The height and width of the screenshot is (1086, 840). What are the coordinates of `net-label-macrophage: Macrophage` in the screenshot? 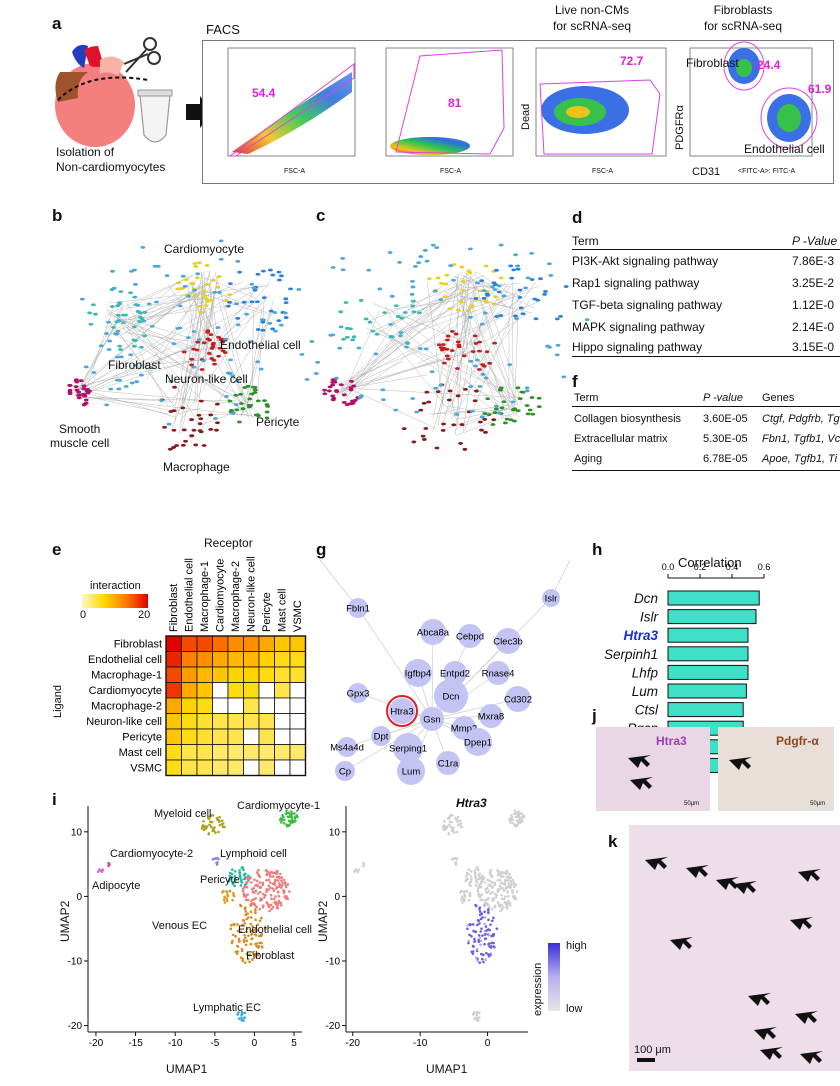 It's located at (196, 467).